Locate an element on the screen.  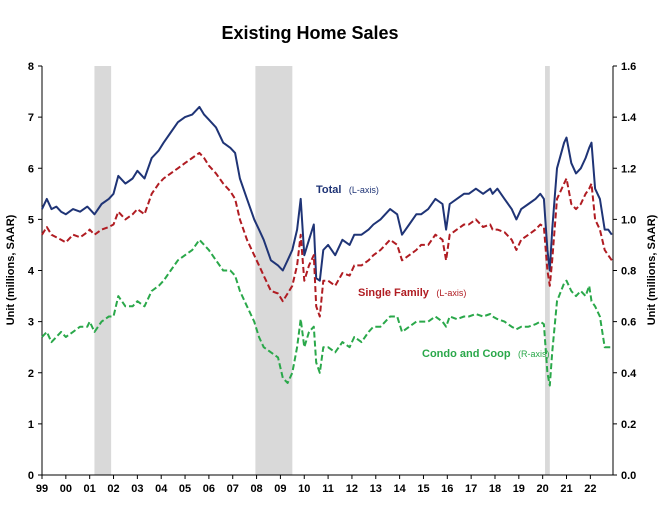
x-tick-label: 00 is located at coordinates (66, 489).